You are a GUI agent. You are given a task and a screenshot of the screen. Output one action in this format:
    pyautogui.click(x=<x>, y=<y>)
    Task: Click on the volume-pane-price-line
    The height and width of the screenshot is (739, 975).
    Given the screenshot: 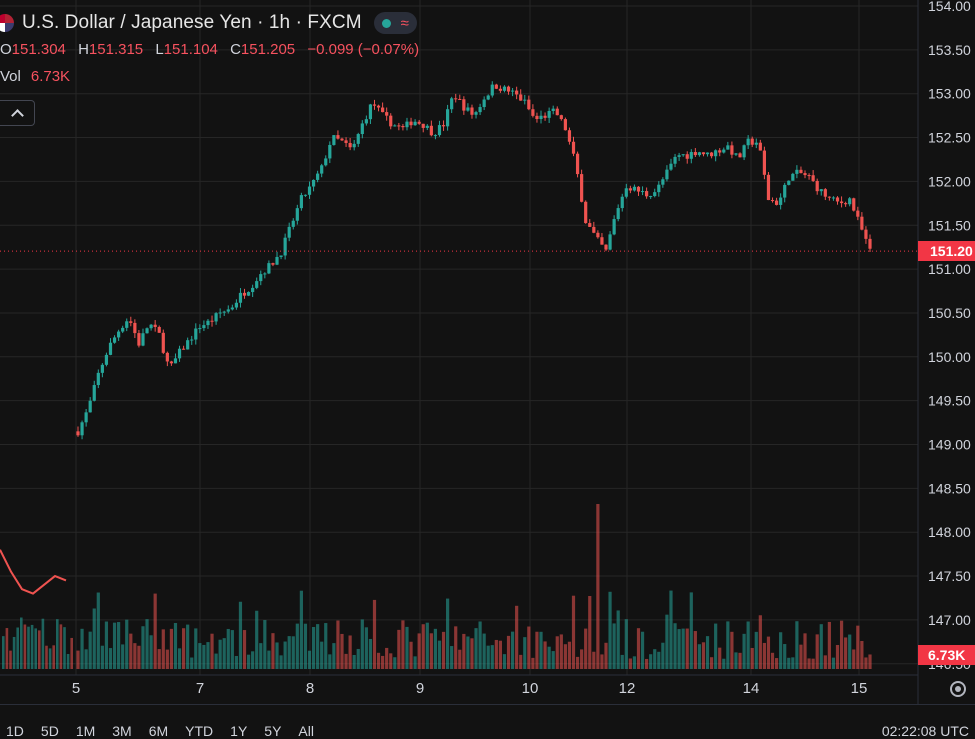 What is the action you would take?
    pyautogui.click(x=33, y=572)
    